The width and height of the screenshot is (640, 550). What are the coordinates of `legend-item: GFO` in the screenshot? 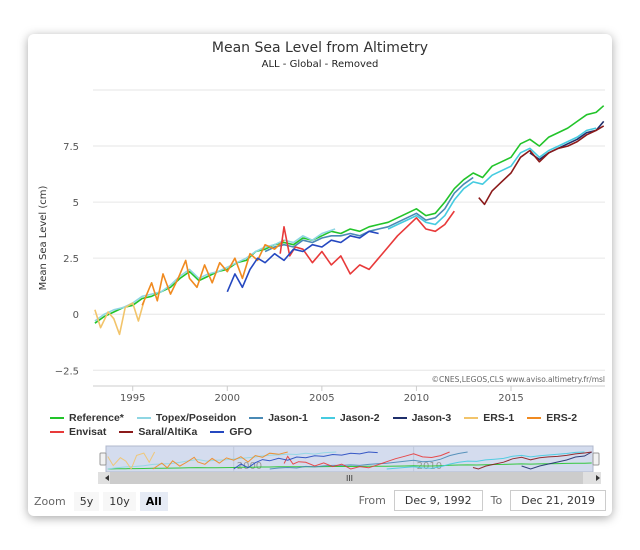 It's located at (231, 432).